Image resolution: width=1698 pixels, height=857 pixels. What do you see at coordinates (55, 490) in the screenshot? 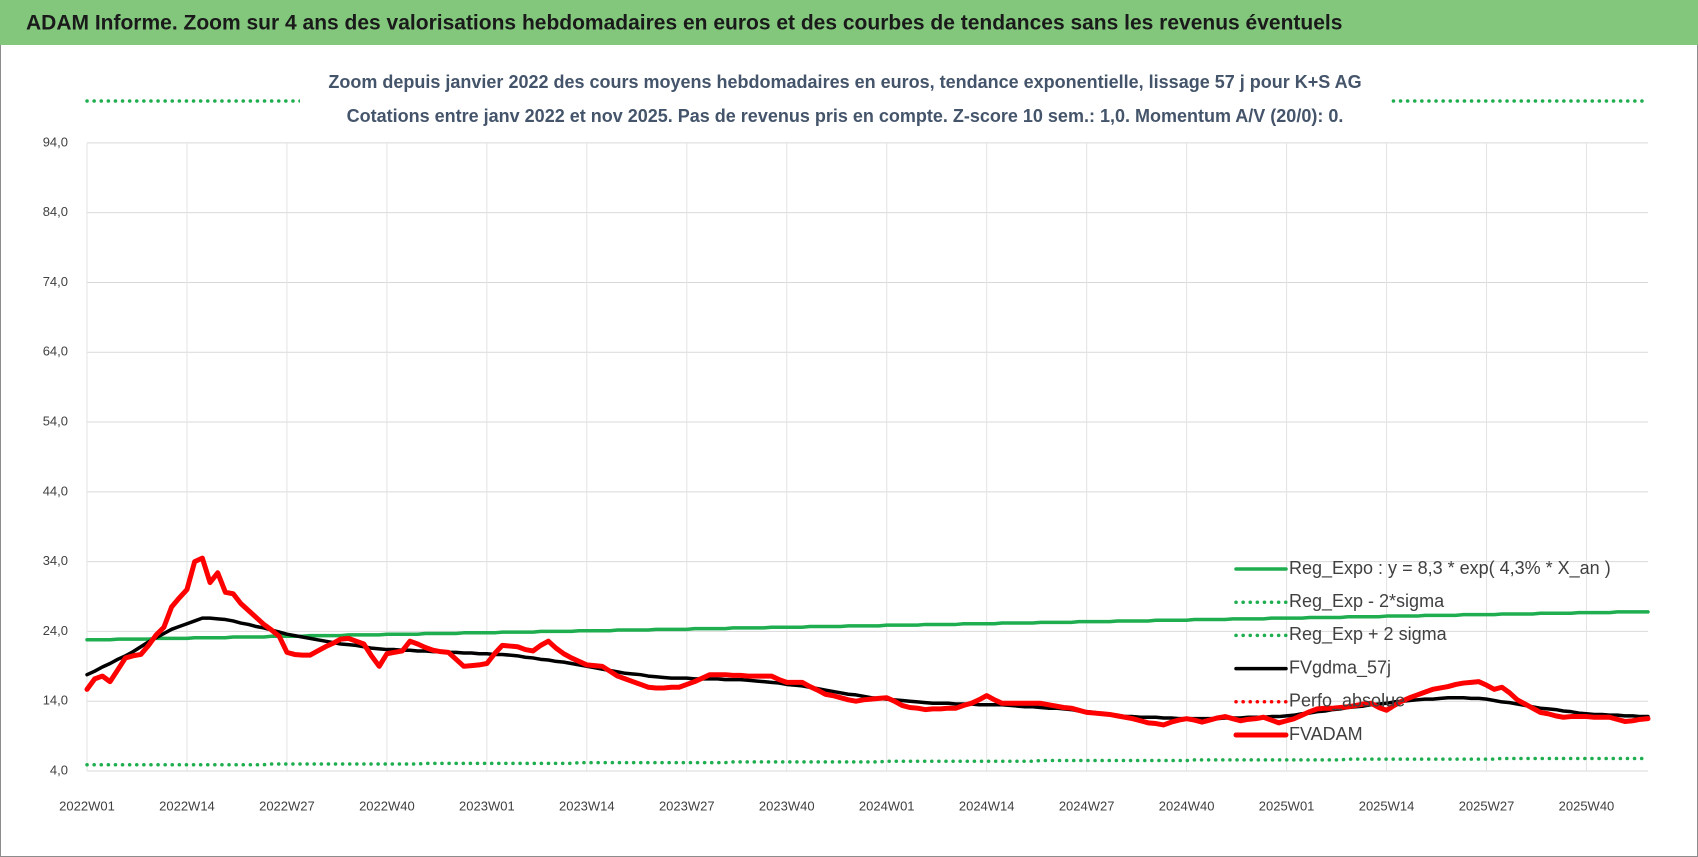
I see `y-tick-label: 44,0` at bounding box center [55, 490].